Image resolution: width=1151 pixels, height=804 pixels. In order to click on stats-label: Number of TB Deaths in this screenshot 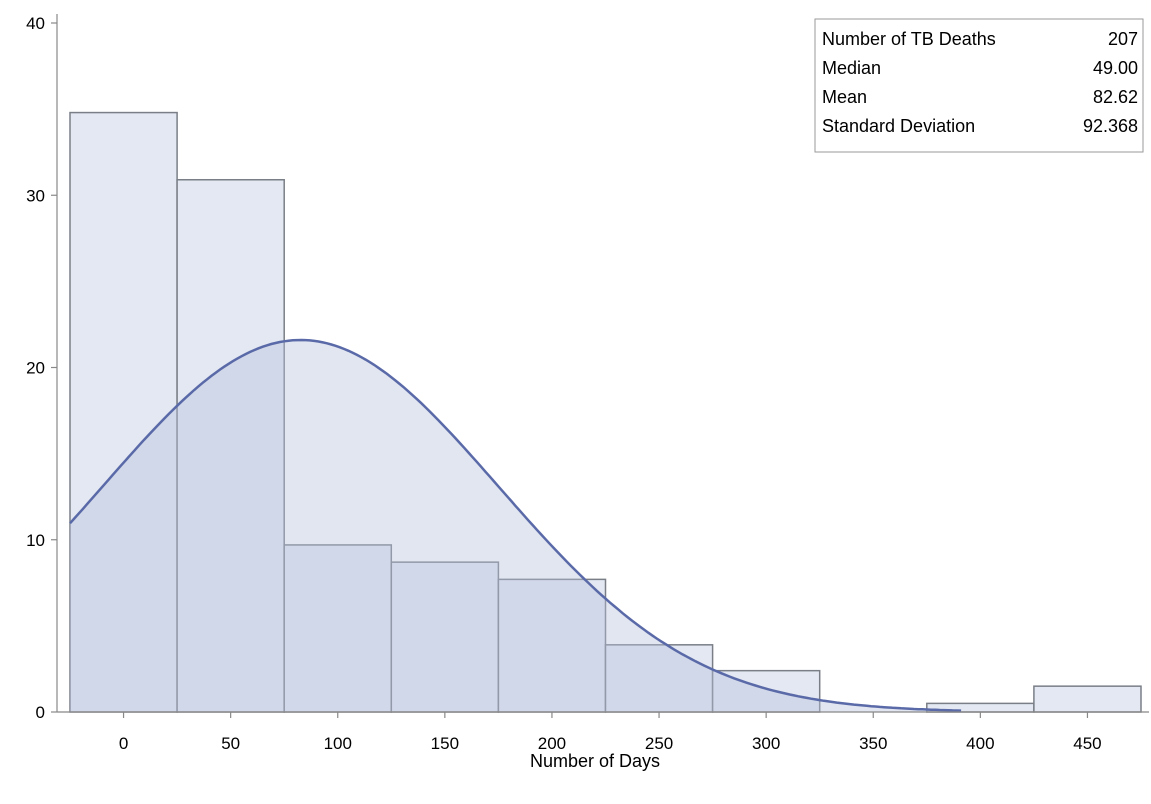, I will do `click(909, 39)`.